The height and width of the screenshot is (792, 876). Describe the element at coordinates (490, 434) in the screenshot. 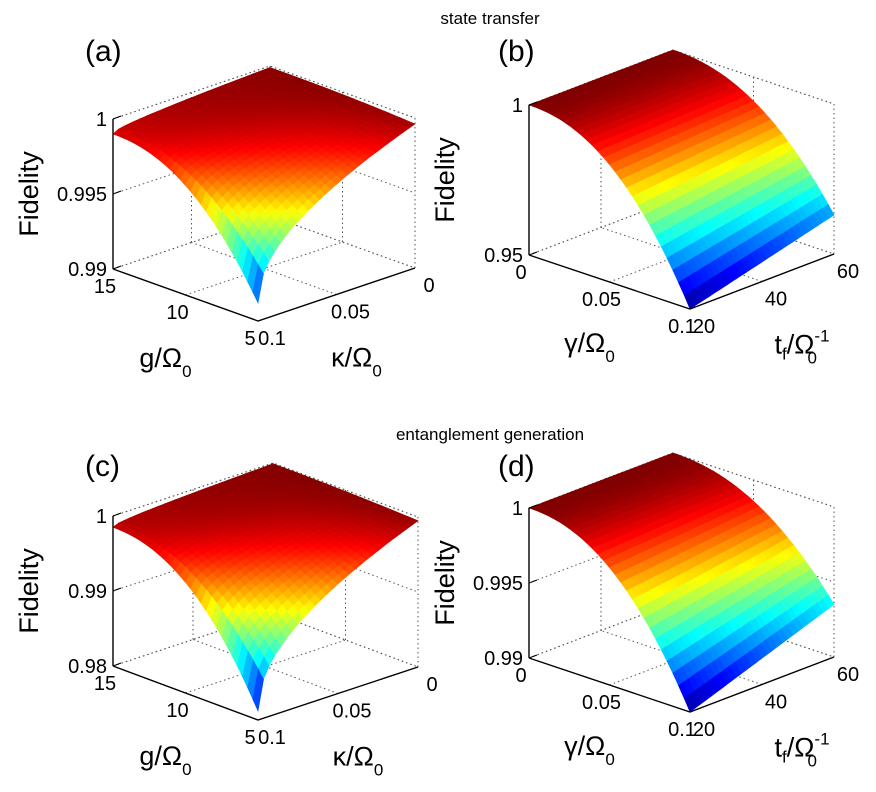

I see `section-title-bottom: entanglement generation` at that location.